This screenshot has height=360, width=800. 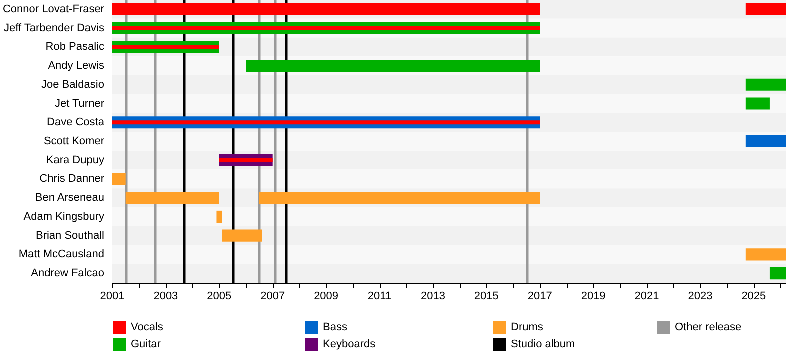 I want to click on x-tick-label: 2013, so click(x=433, y=296).